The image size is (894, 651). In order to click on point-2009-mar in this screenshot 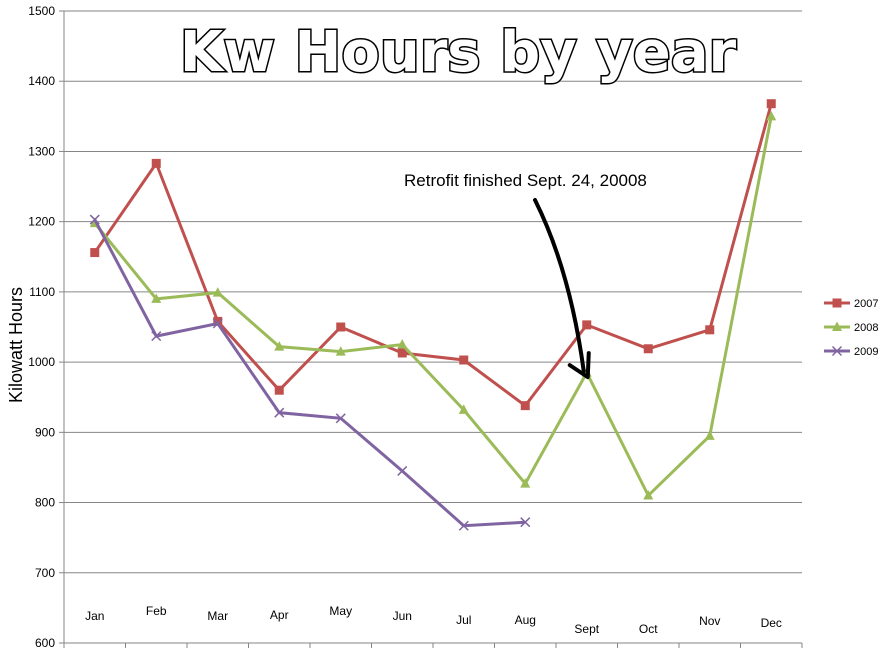, I will do `click(217, 323)`.